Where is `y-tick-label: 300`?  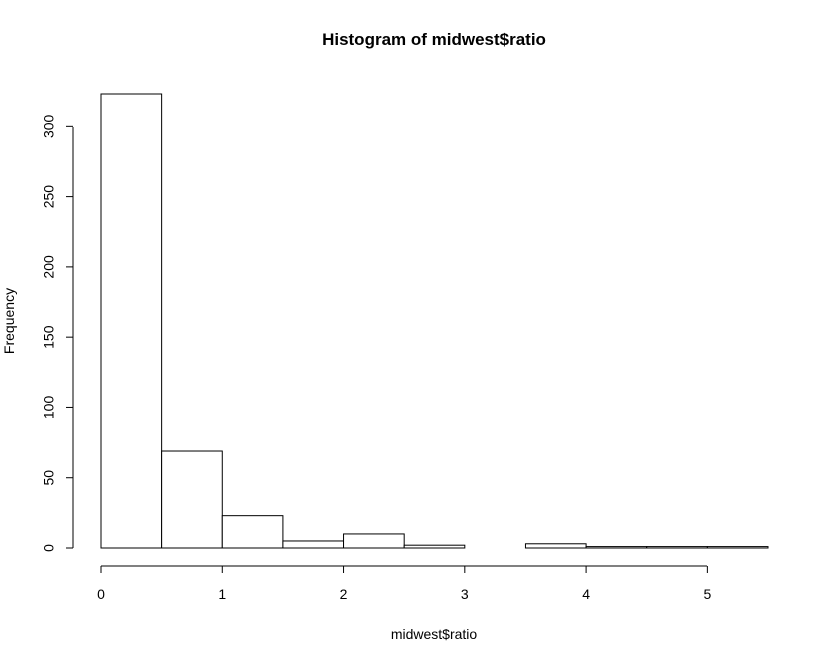 y-tick-label: 300 is located at coordinates (49, 126).